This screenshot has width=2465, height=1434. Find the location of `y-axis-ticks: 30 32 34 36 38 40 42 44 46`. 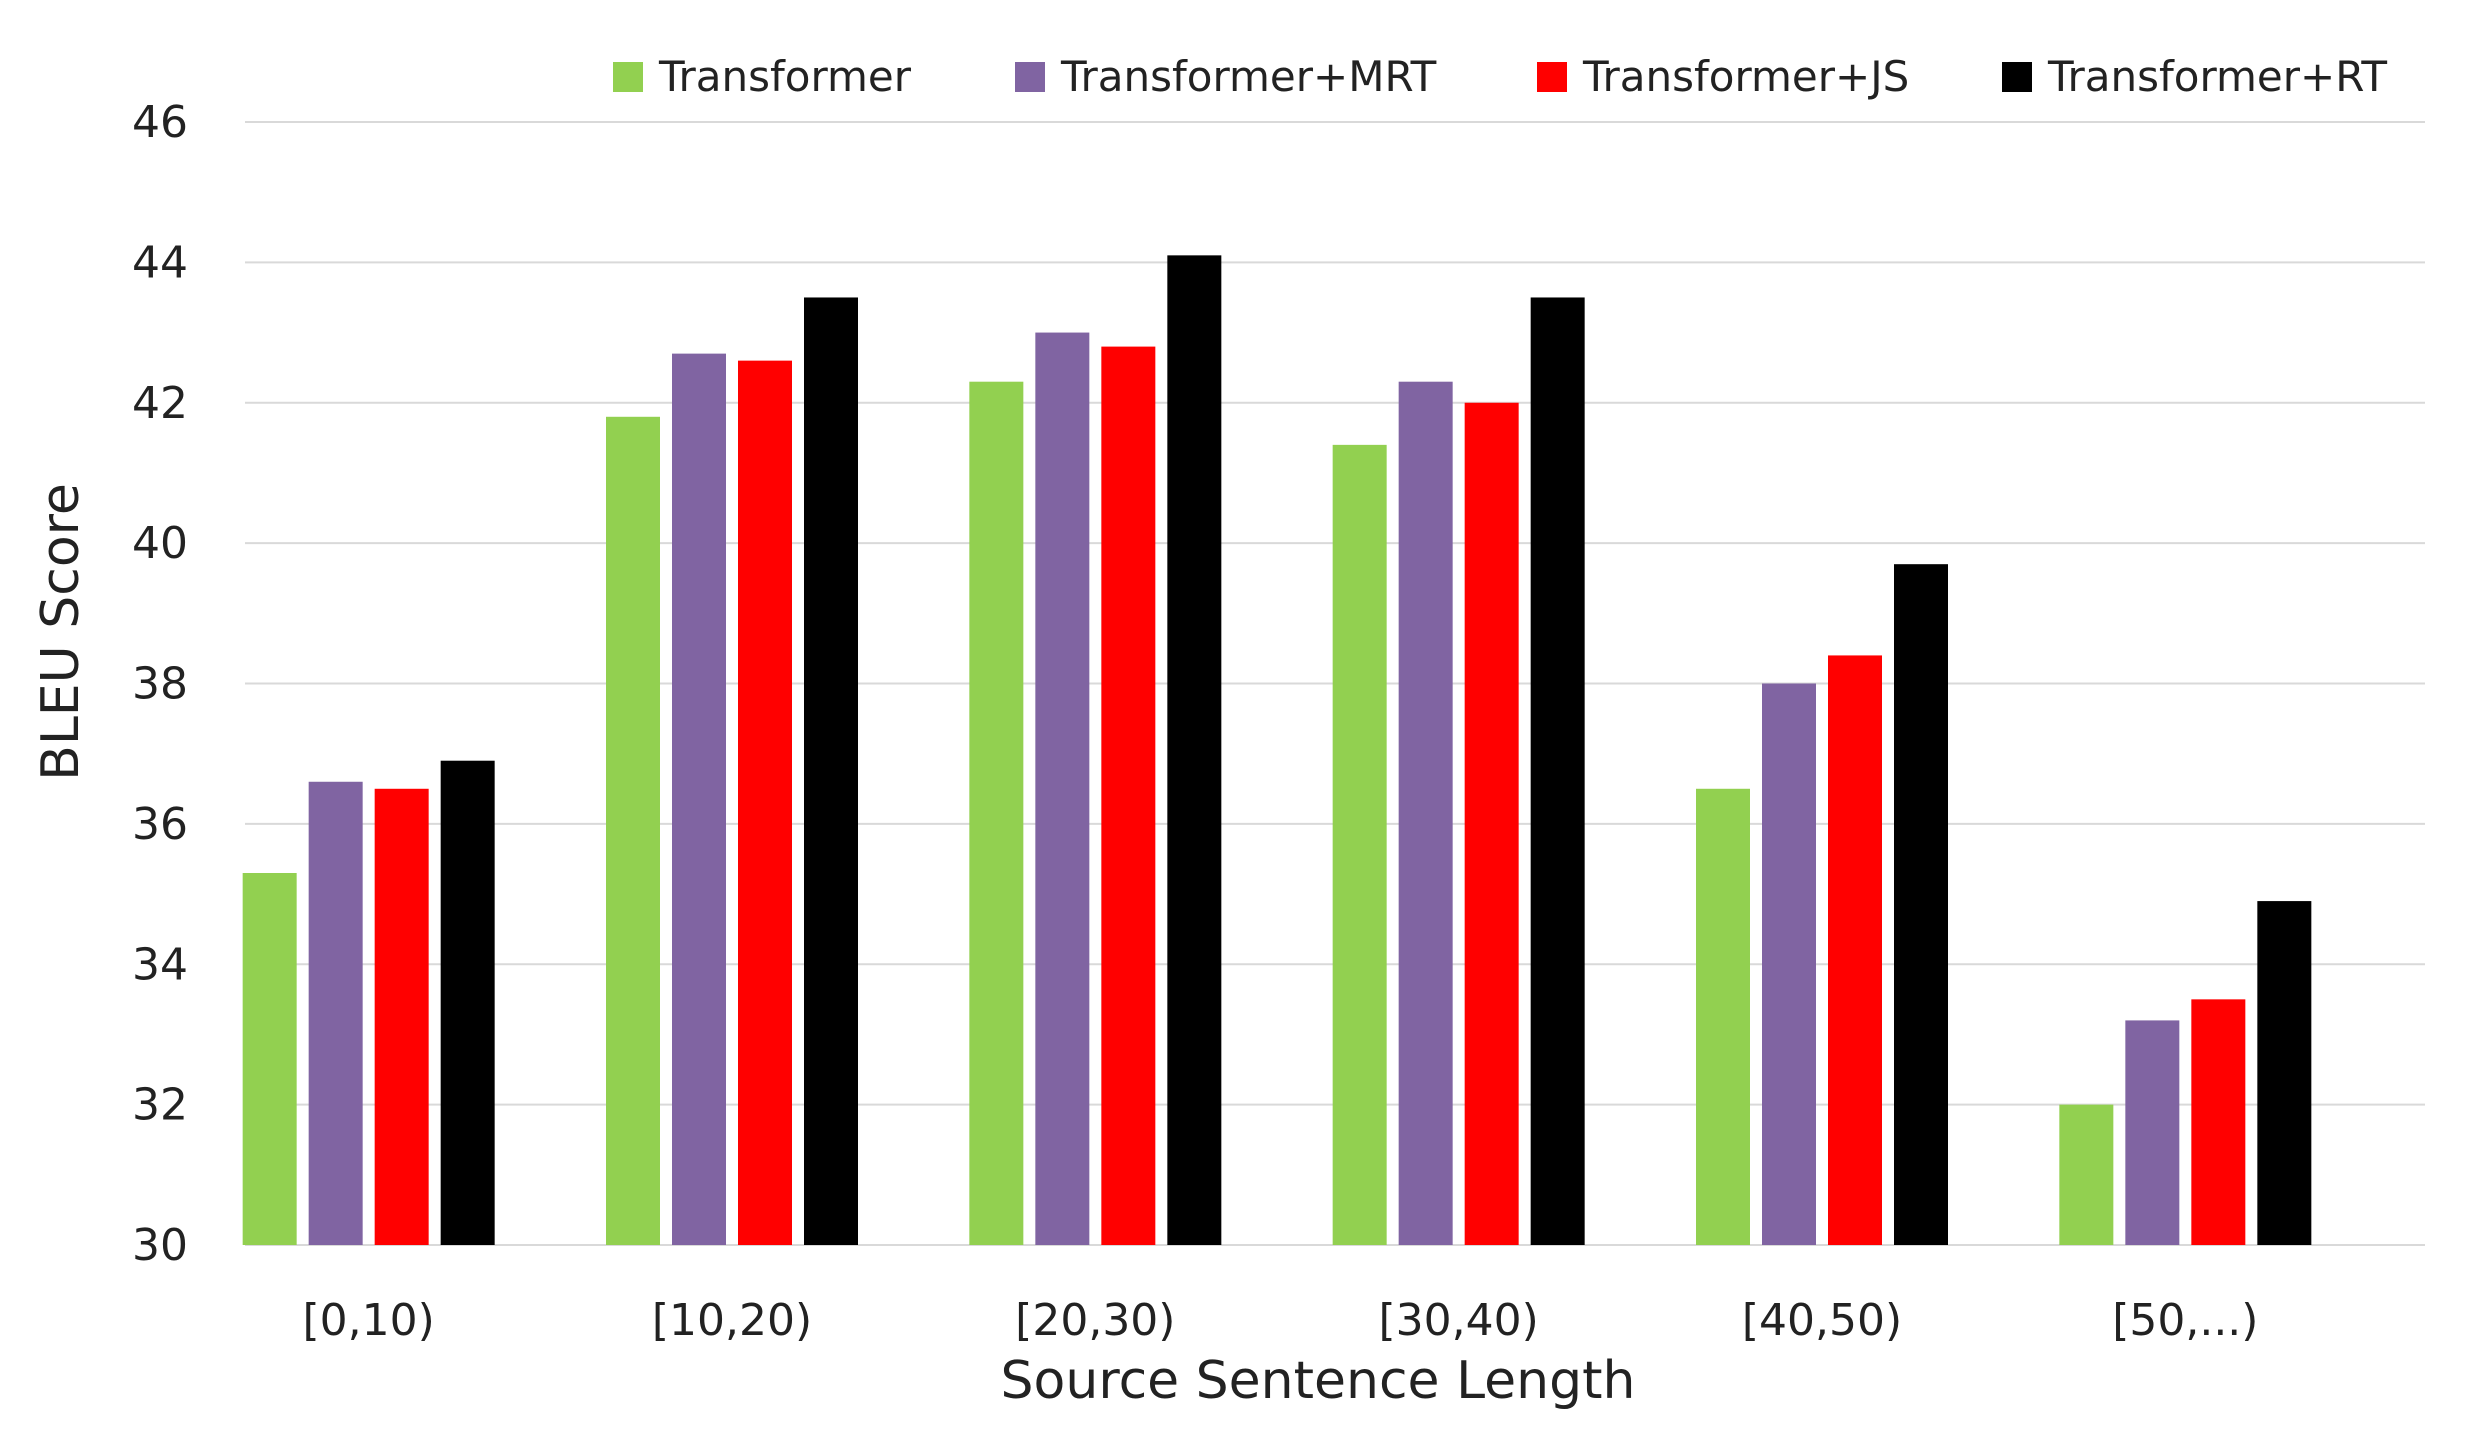

y-axis-ticks: 30 32 34 36 38 40 42 44 46 is located at coordinates (160, 684).